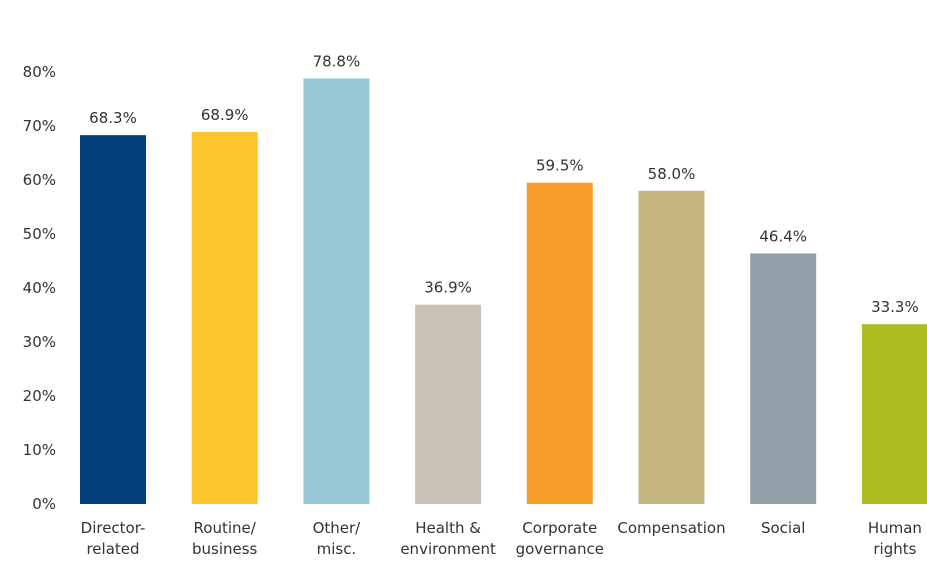 The width and height of the screenshot is (927, 567). Describe the element at coordinates (225, 549) in the screenshot. I see `x-category-label-line: business` at that location.